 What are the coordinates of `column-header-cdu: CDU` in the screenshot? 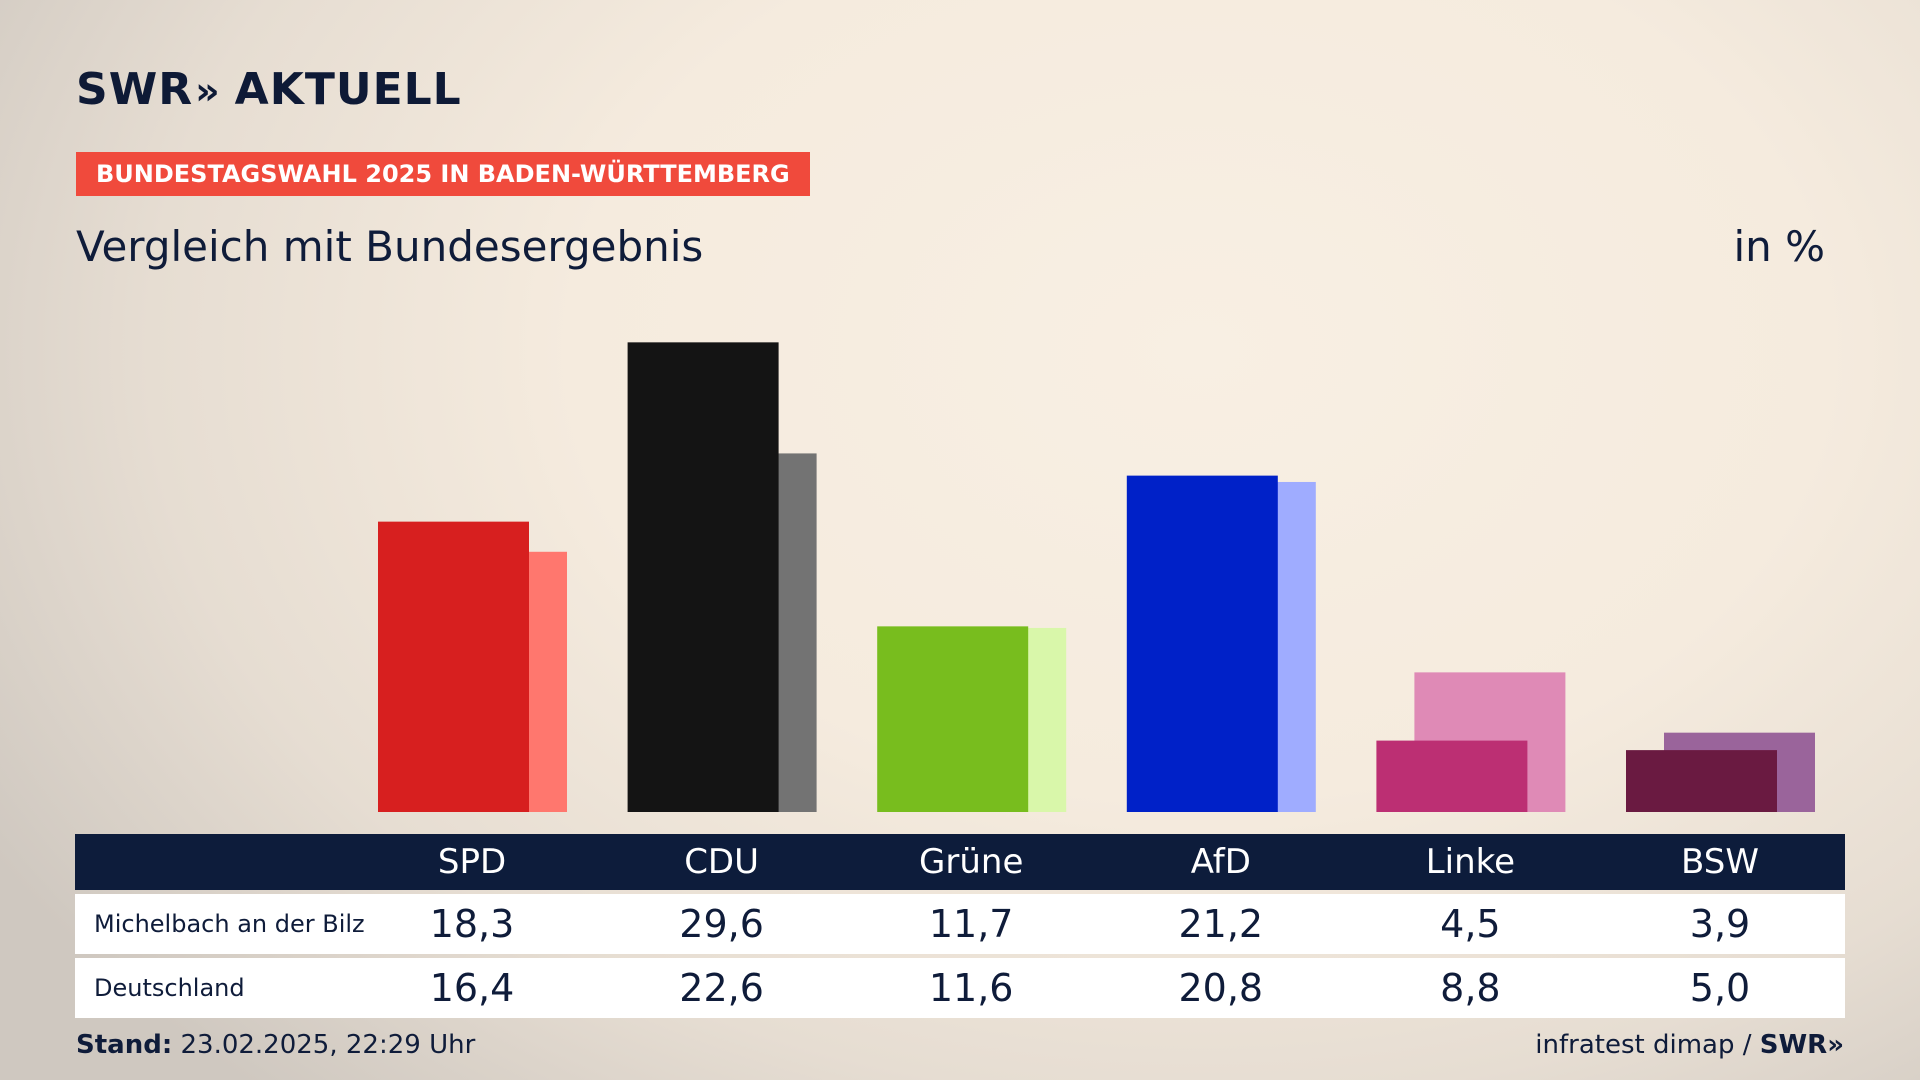 It's located at (721, 862).